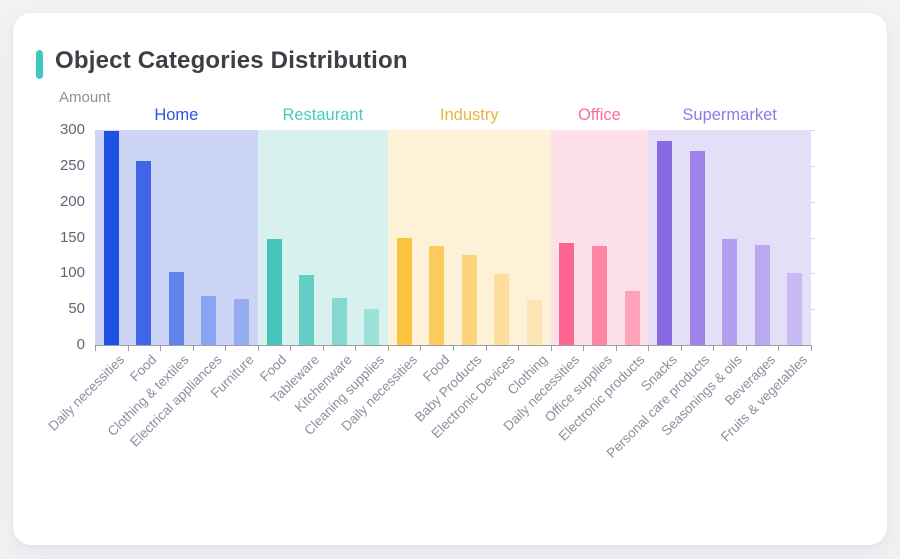 The width and height of the screenshot is (900, 559). I want to click on y-axis-label: 0, so click(80, 344).